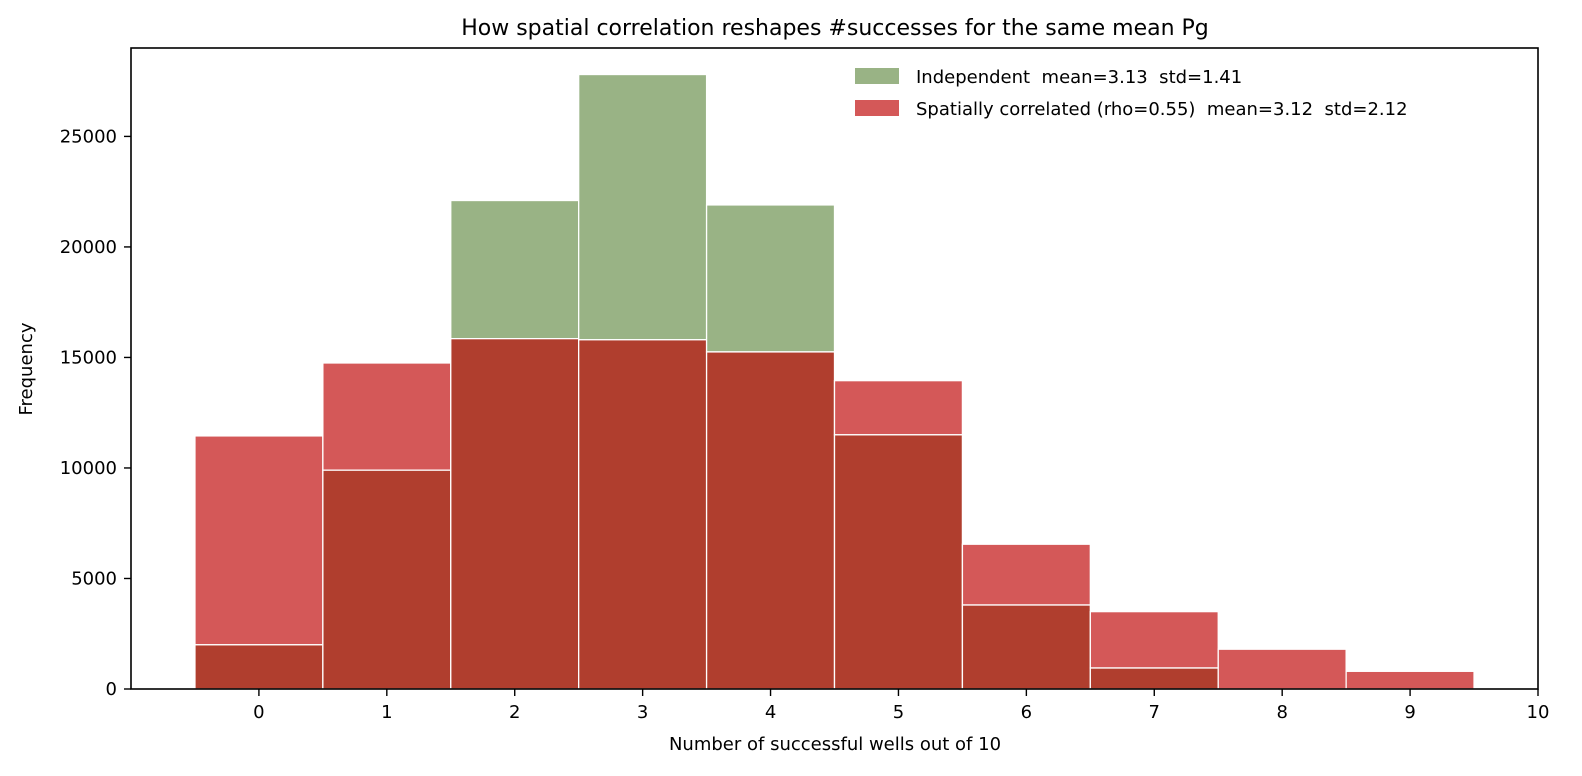 The width and height of the screenshot is (1582, 776). Describe the element at coordinates (1154, 712) in the screenshot. I see `x-tick-label: 7` at that location.